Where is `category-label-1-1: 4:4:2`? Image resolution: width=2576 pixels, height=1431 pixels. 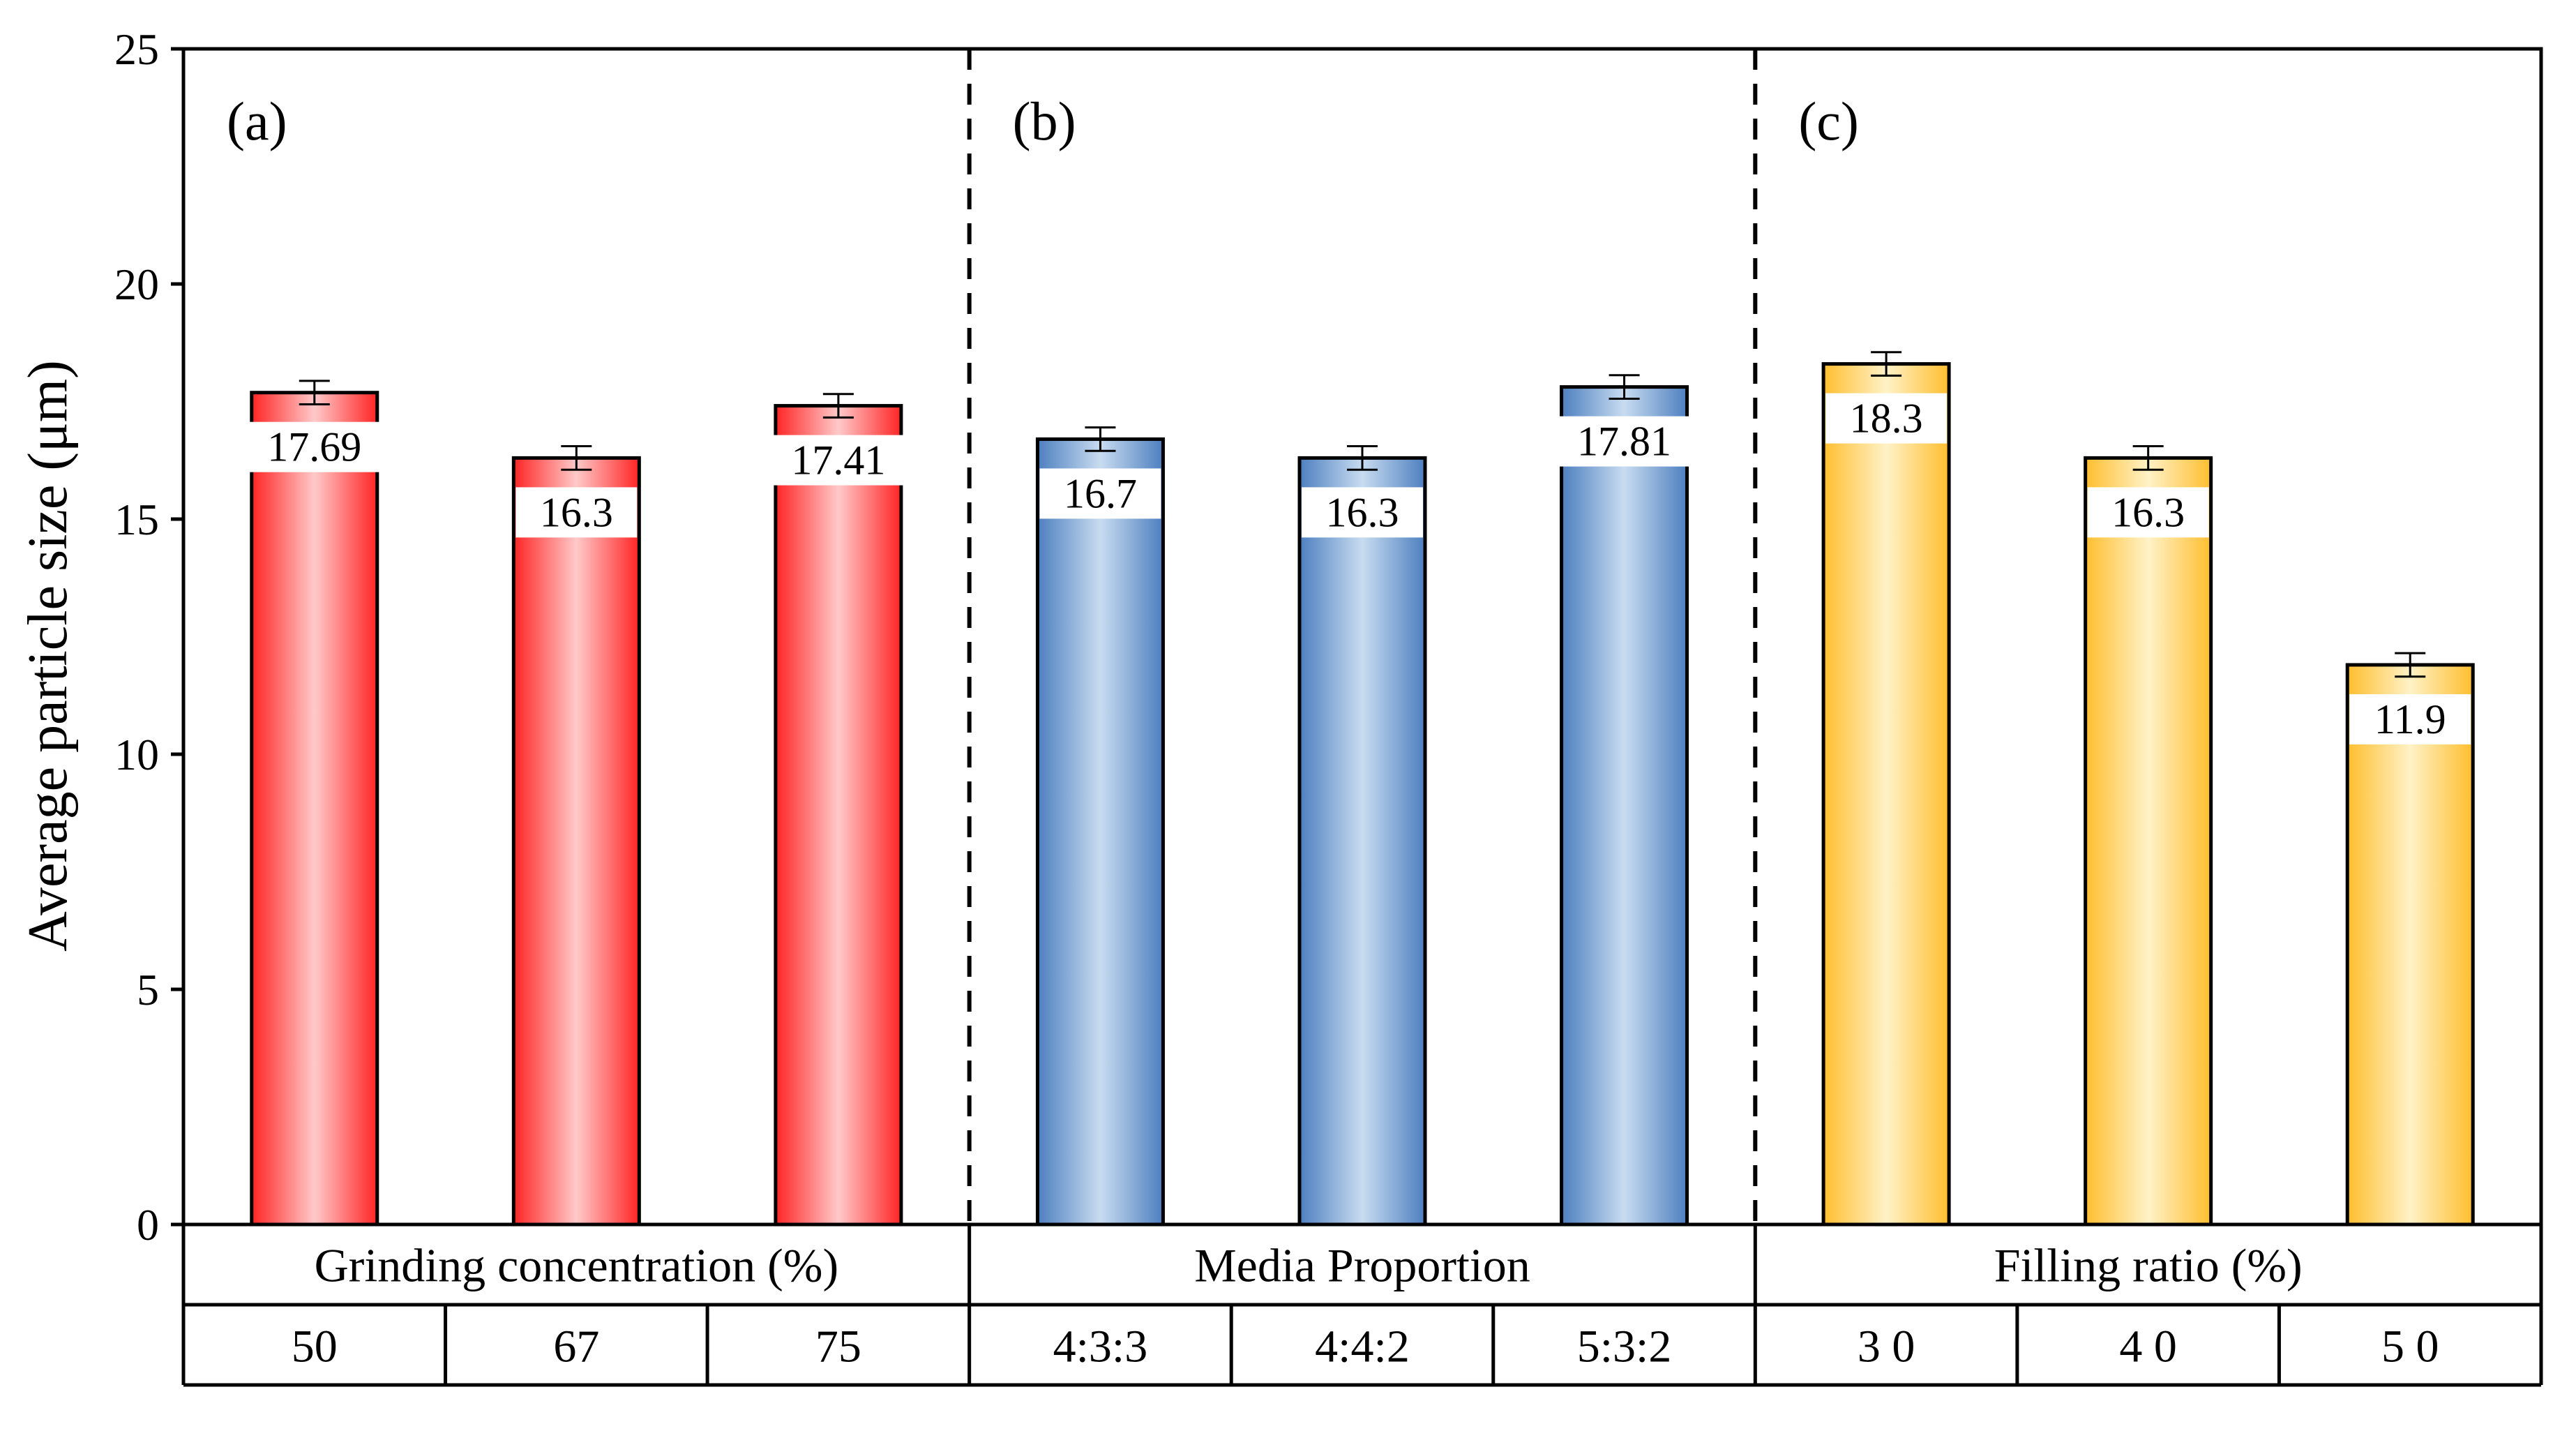
category-label-1-1: 4:4:2 is located at coordinates (1362, 1346).